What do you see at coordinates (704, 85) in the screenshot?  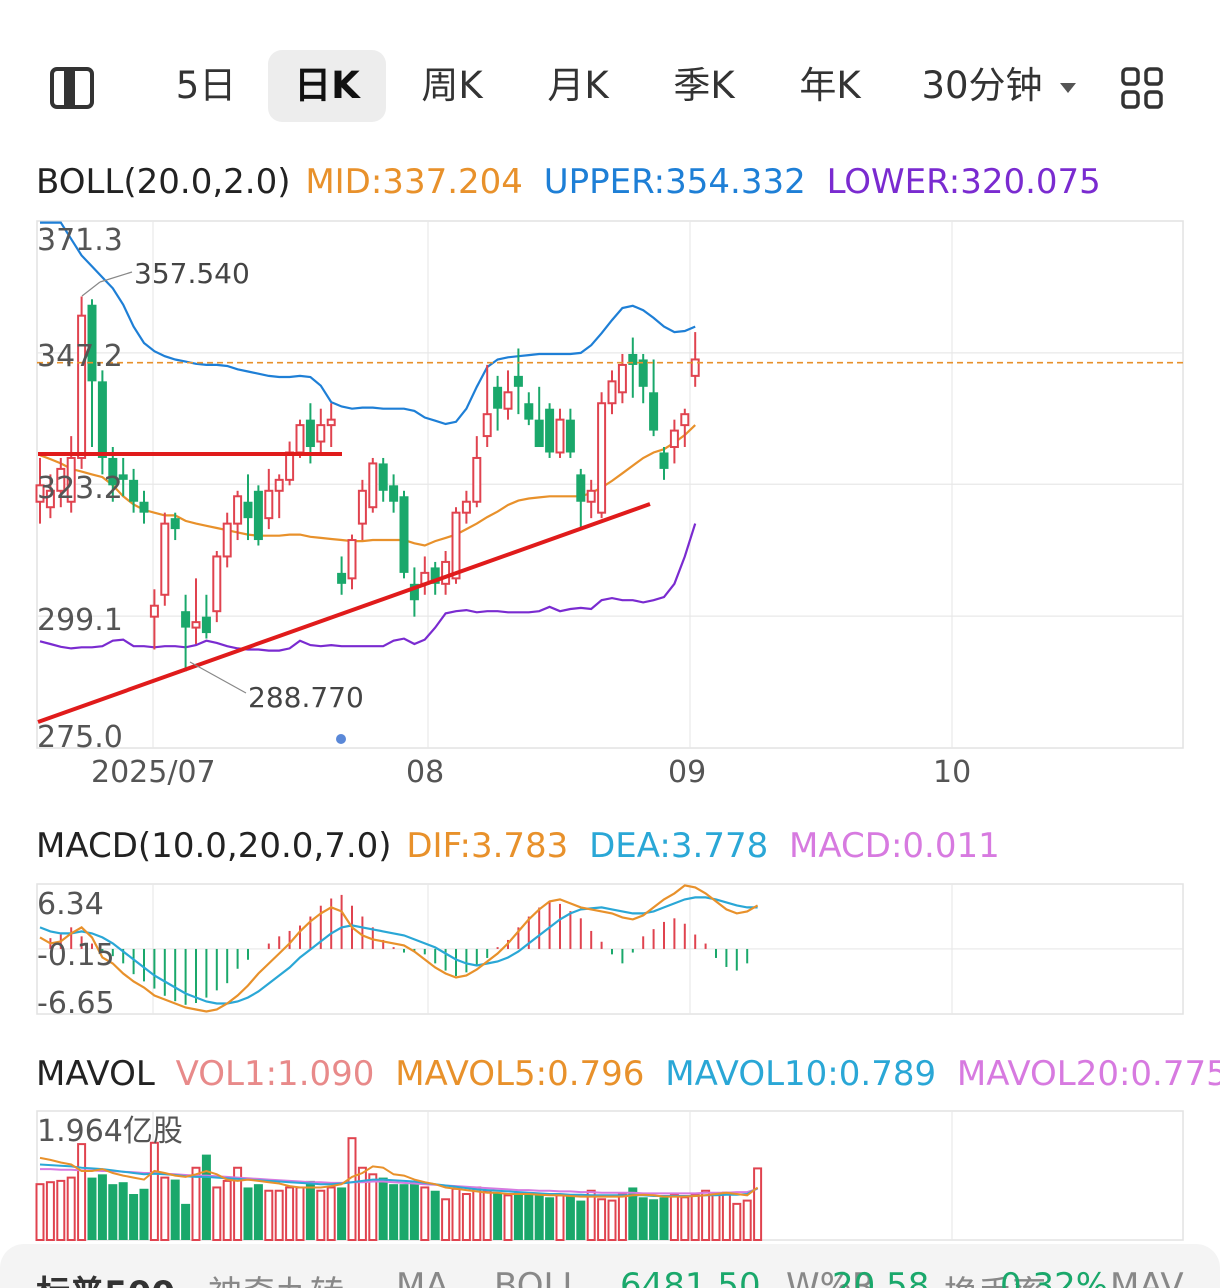 I see `tab-quarter-k: 季K` at bounding box center [704, 85].